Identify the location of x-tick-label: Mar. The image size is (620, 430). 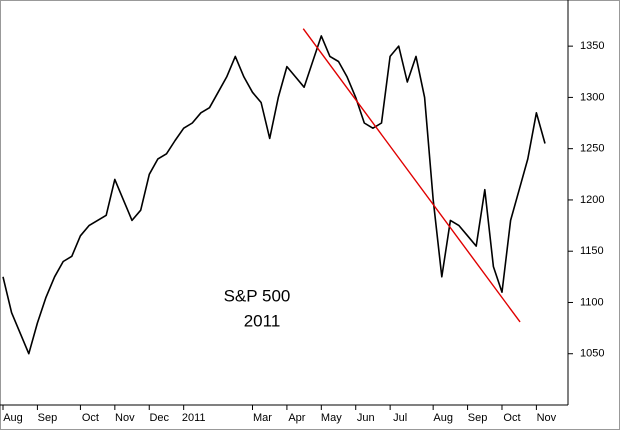
(262, 418).